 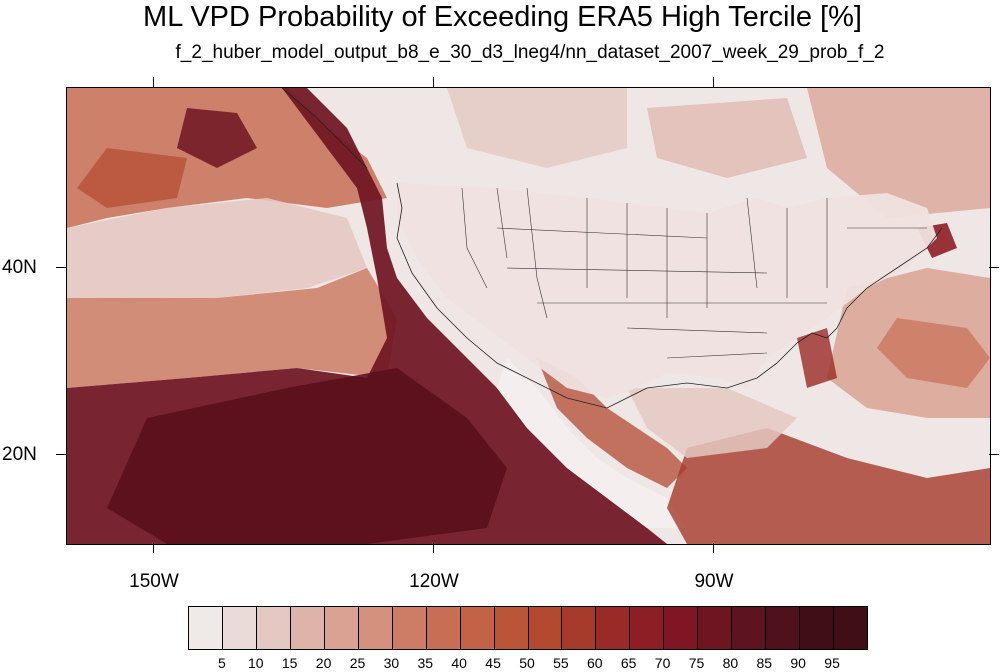 I want to click on lat-label-40N: 40N, so click(x=19, y=267).